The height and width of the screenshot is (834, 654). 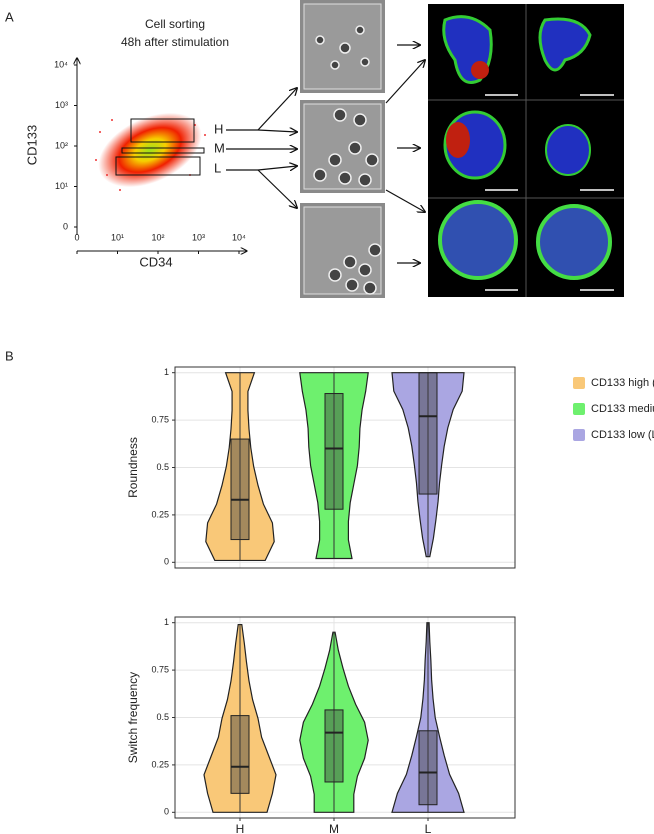 What do you see at coordinates (61, 64) in the screenshot?
I see `y-tick-label: 10⁴` at bounding box center [61, 64].